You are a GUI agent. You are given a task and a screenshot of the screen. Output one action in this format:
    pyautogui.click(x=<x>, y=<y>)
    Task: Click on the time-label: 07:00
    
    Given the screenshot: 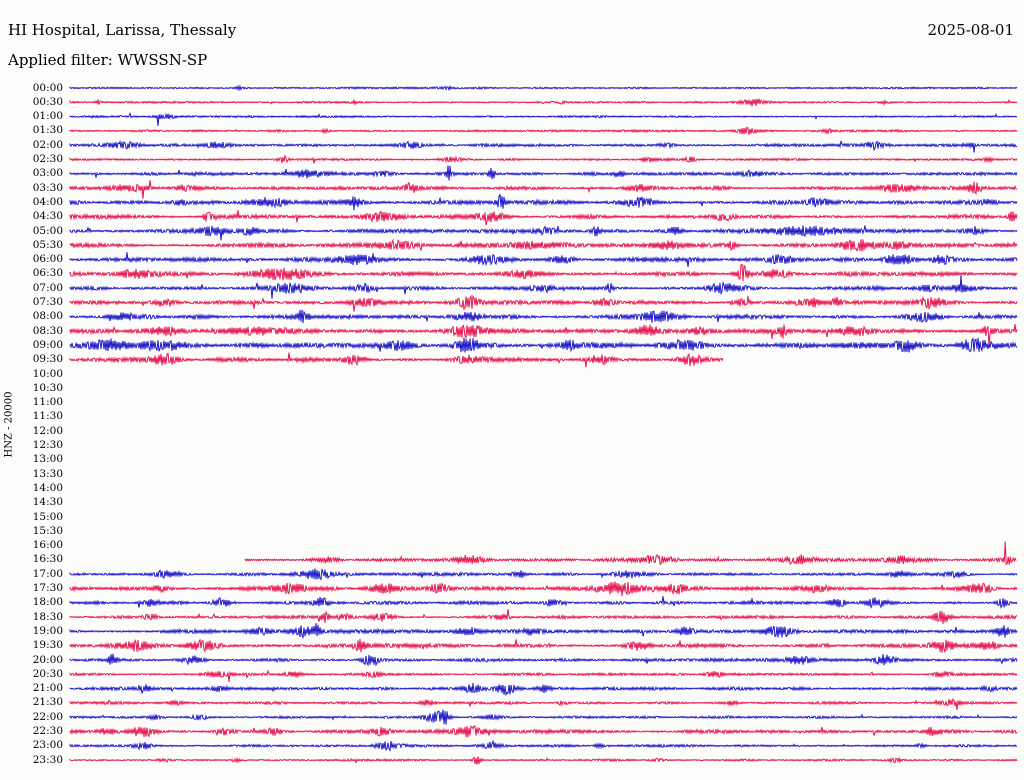 What is the action you would take?
    pyautogui.click(x=47, y=287)
    